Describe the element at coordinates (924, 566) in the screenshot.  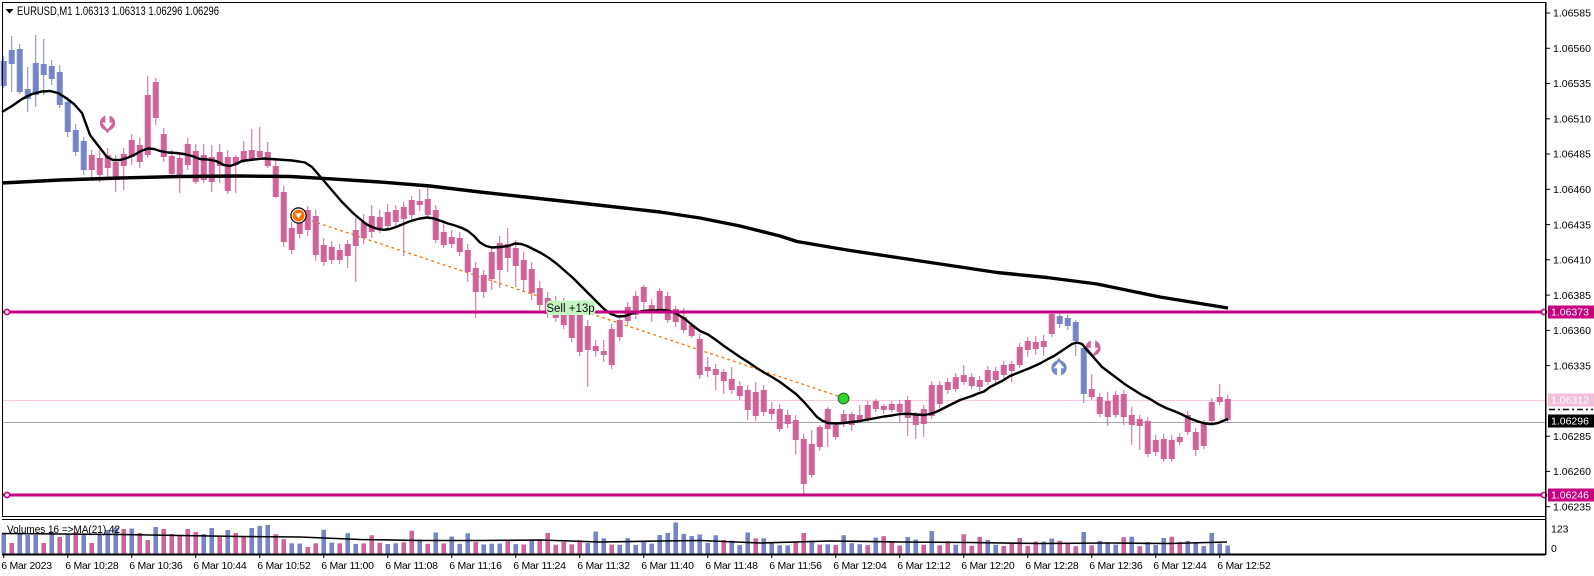
I see `svg-text: 6 Mar 12:12` at that location.